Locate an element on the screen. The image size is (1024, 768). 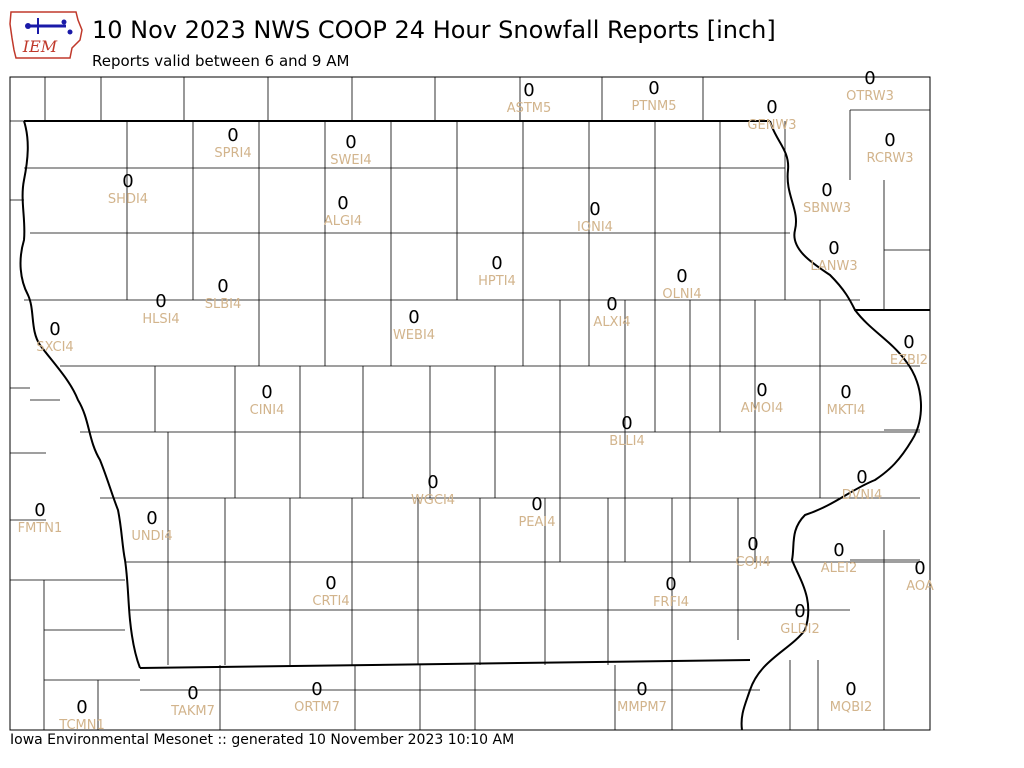
station-id-label: CINI4 is located at coordinates (267, 410).